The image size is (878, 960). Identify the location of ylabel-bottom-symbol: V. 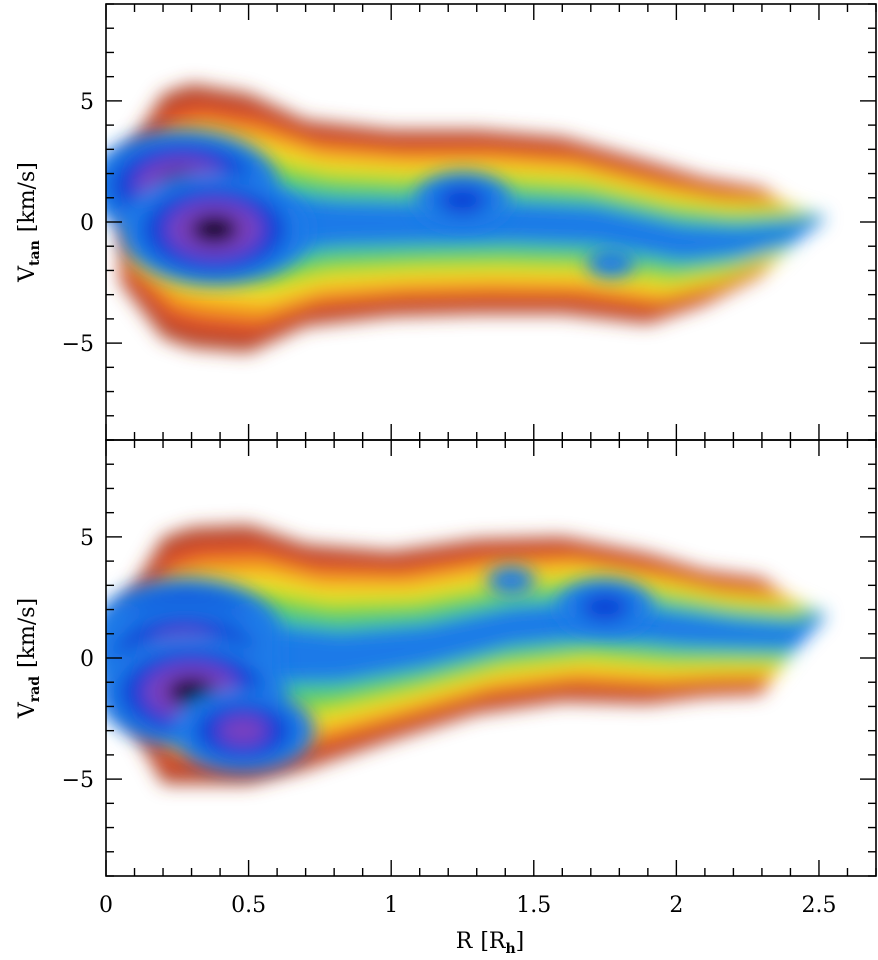
(27, 710).